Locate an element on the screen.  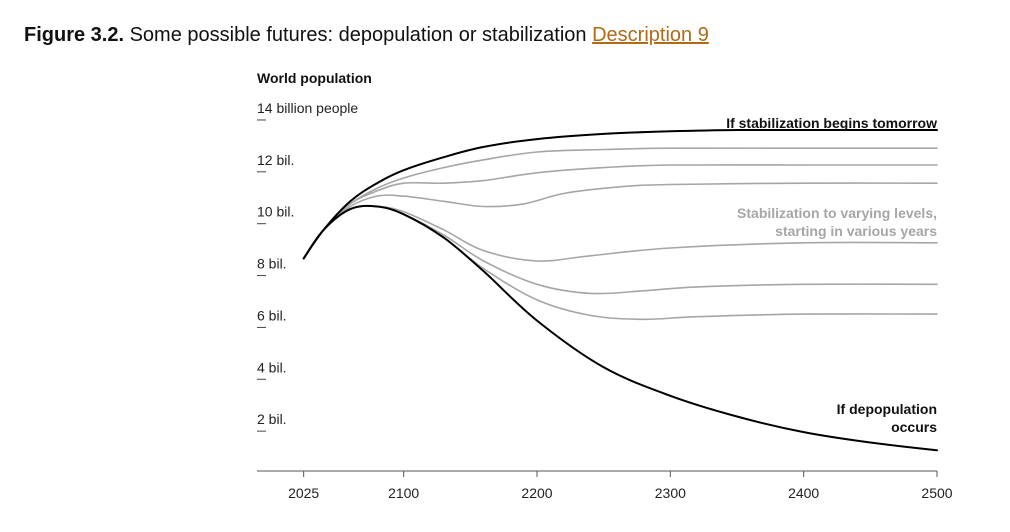
x-tick-label: 2200 is located at coordinates (536, 493).